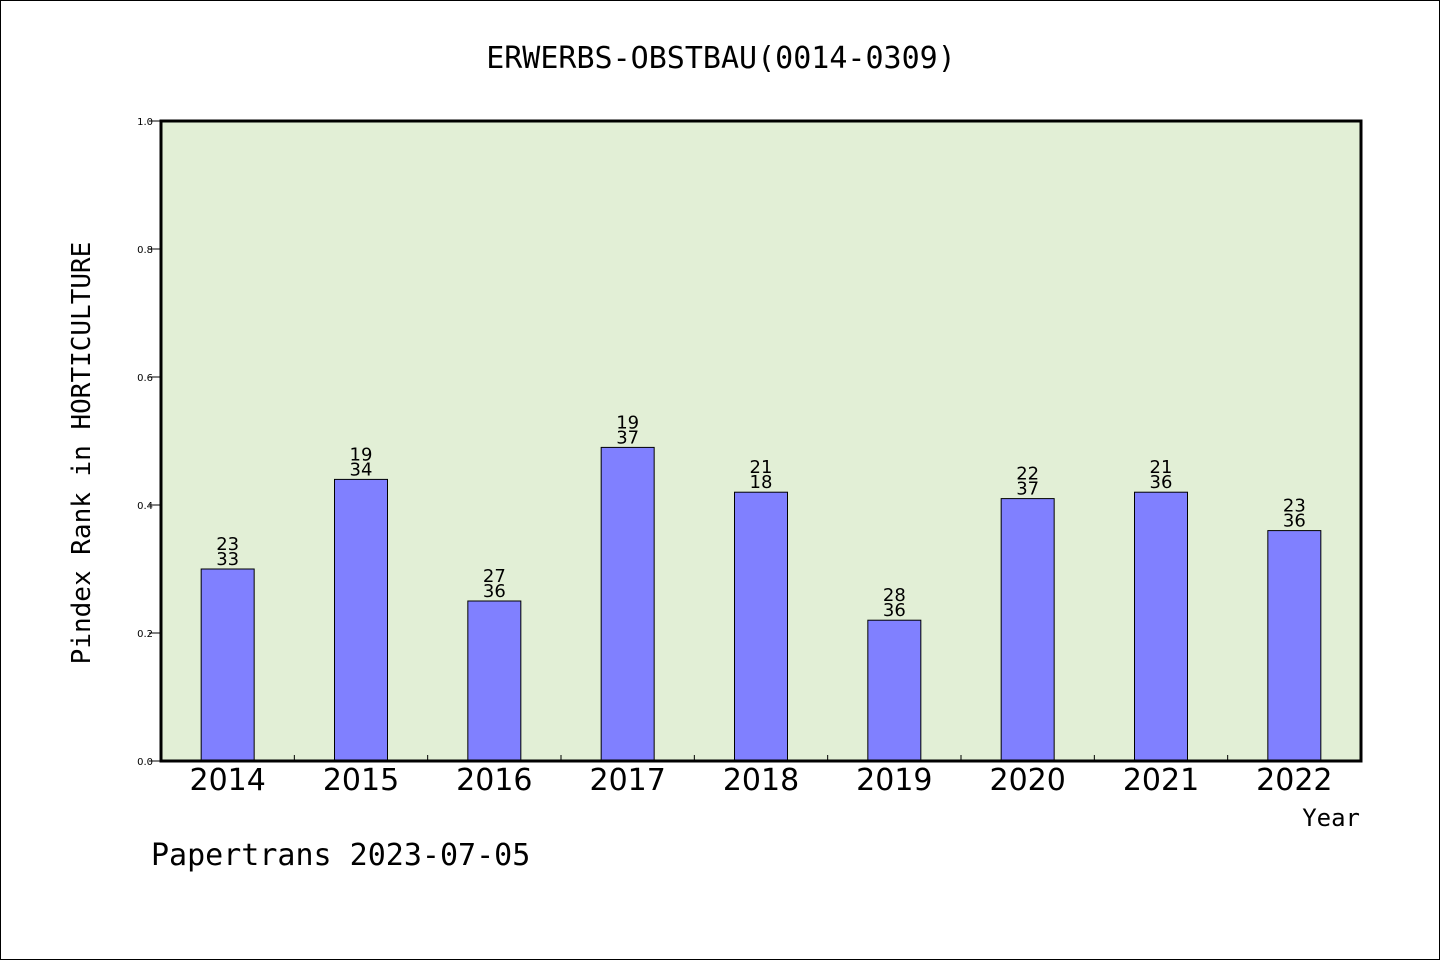 This screenshot has height=961, width=1440. Describe the element at coordinates (340, 855) in the screenshot. I see `footer-text: Papertrans 2023-07-05` at that location.